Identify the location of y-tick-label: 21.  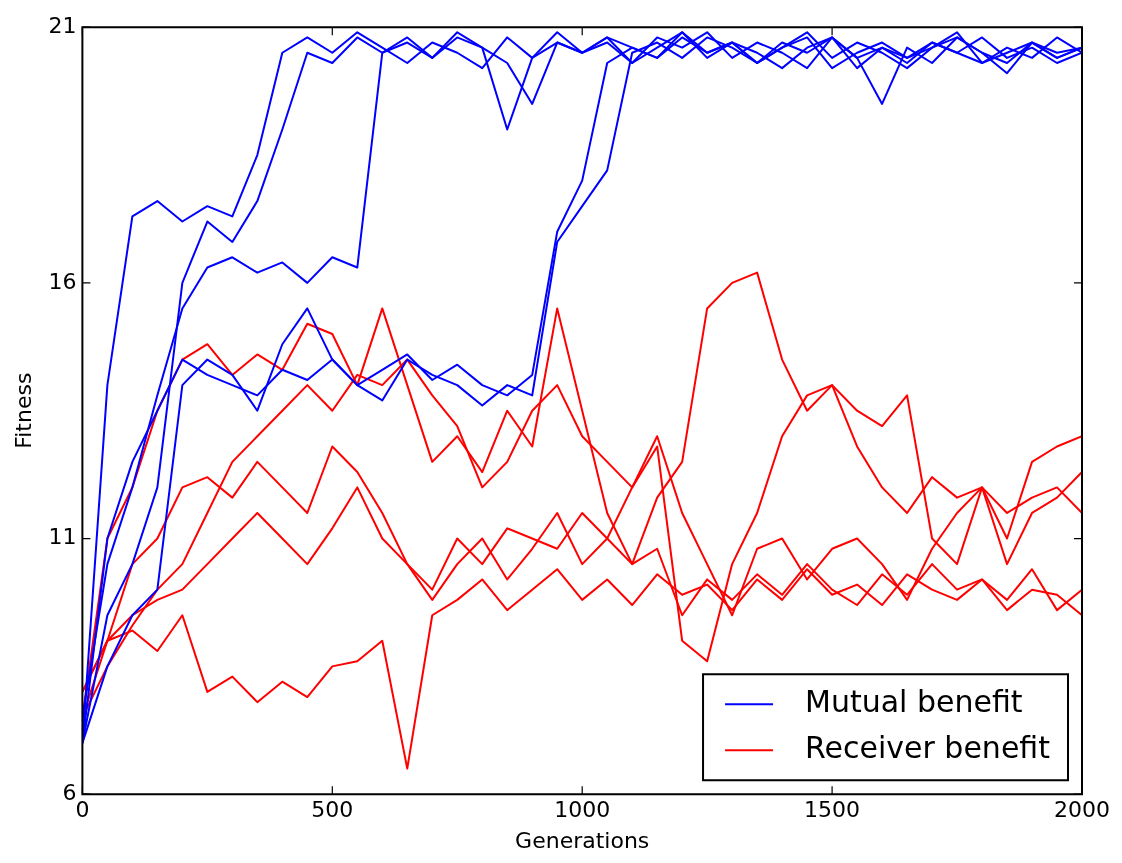
(62, 25).